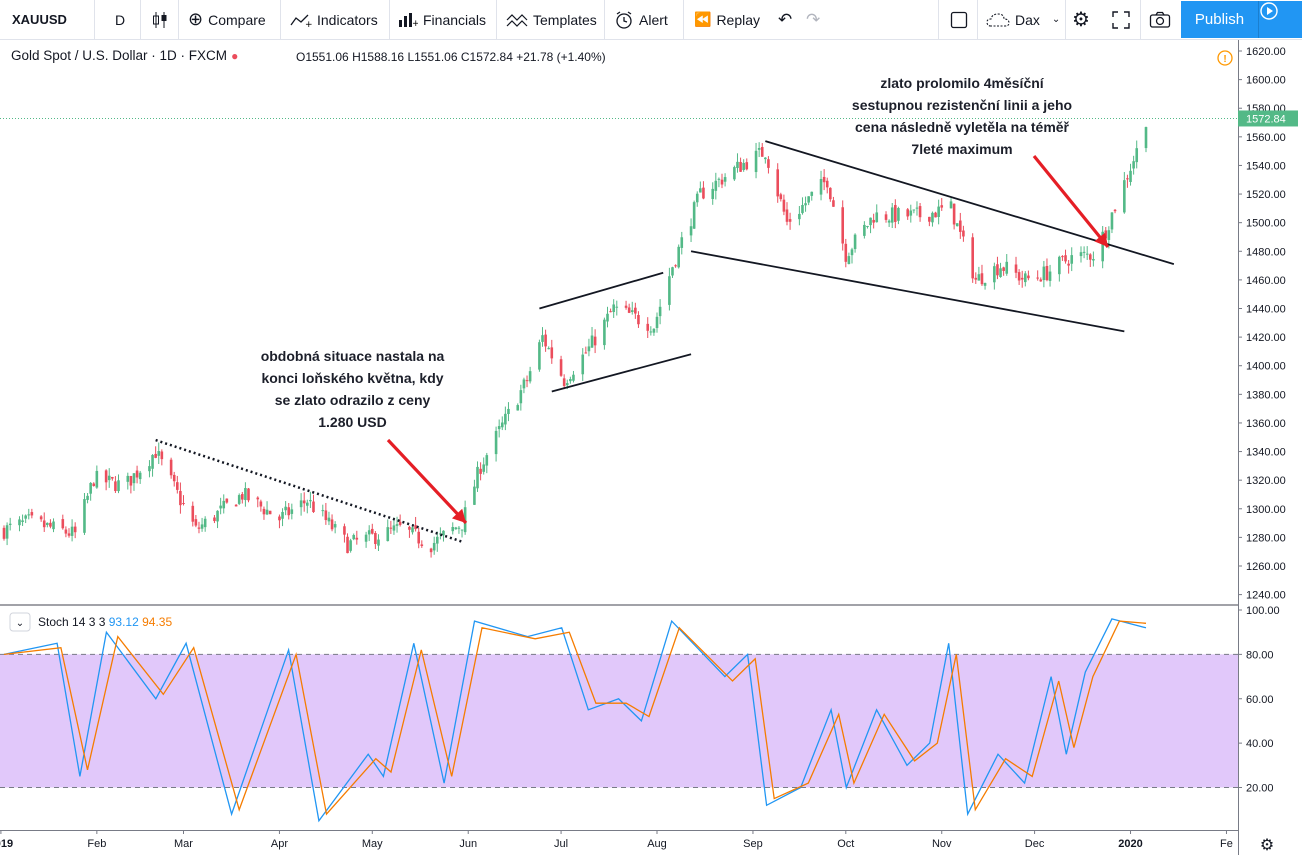 The image size is (1302, 855). I want to click on fullscreen-layout-button, so click(959, 19).